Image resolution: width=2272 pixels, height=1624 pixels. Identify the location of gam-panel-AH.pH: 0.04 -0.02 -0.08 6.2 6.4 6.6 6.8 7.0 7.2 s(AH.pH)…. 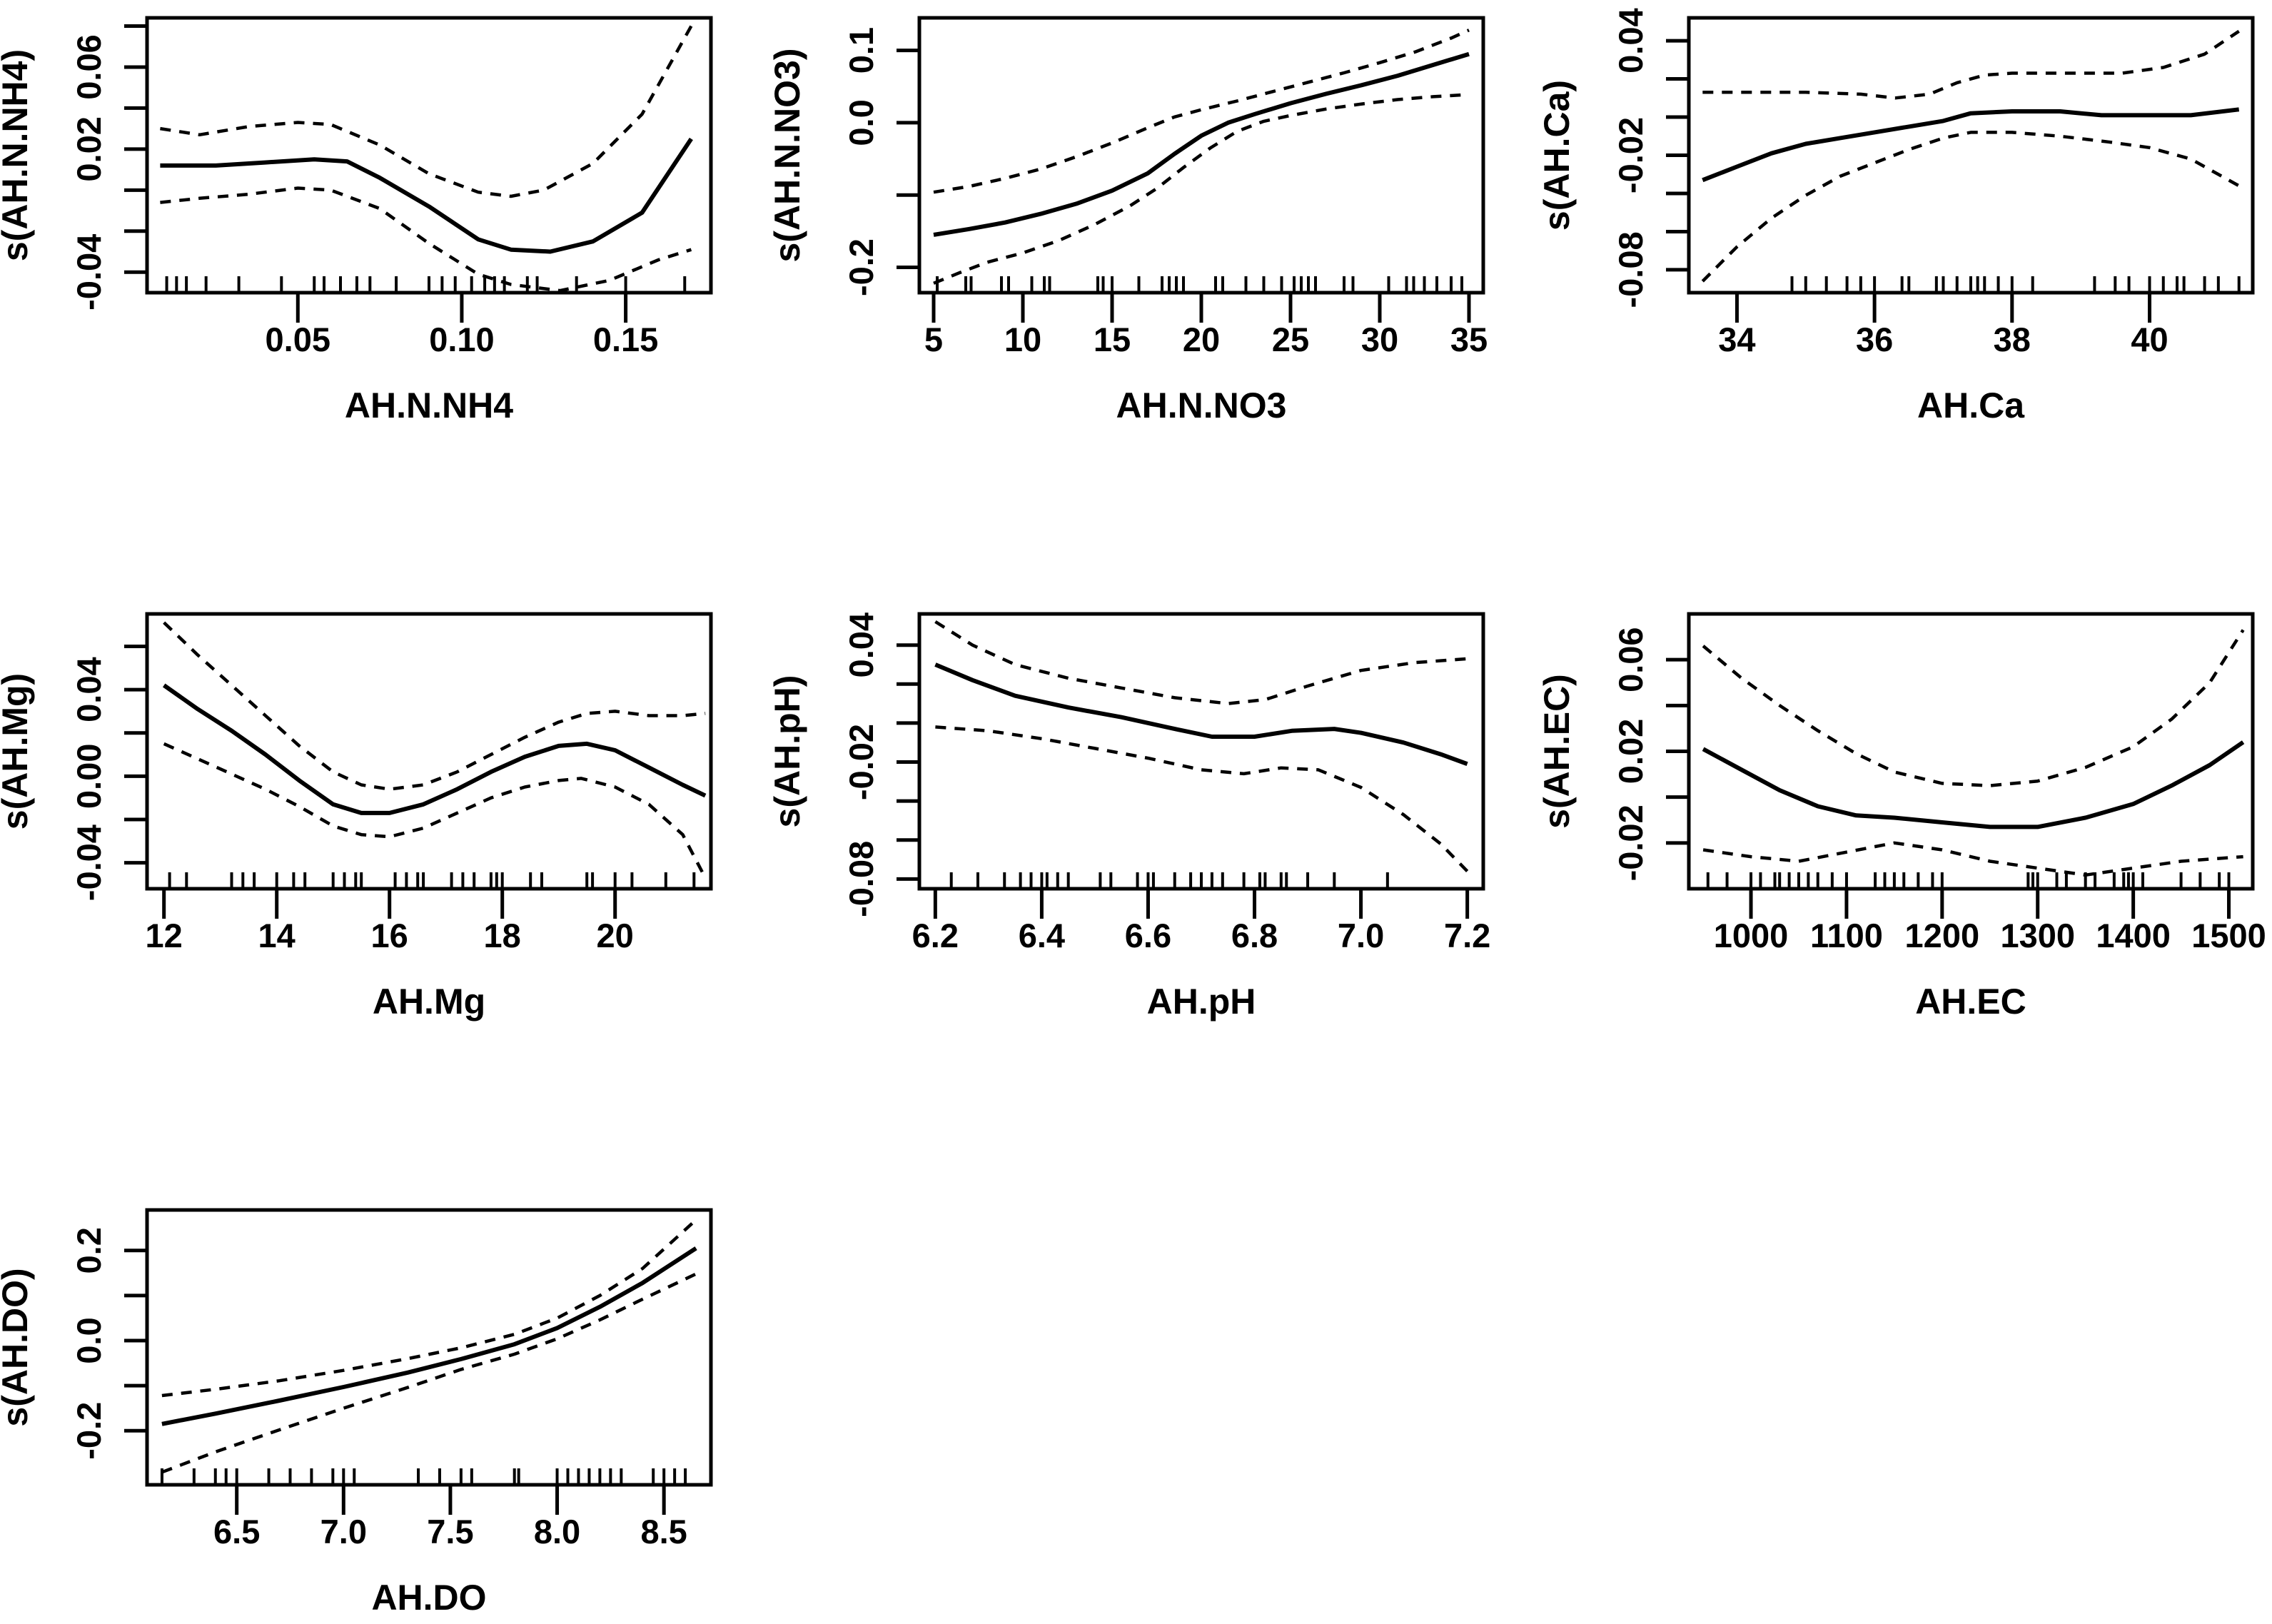
(1128, 817).